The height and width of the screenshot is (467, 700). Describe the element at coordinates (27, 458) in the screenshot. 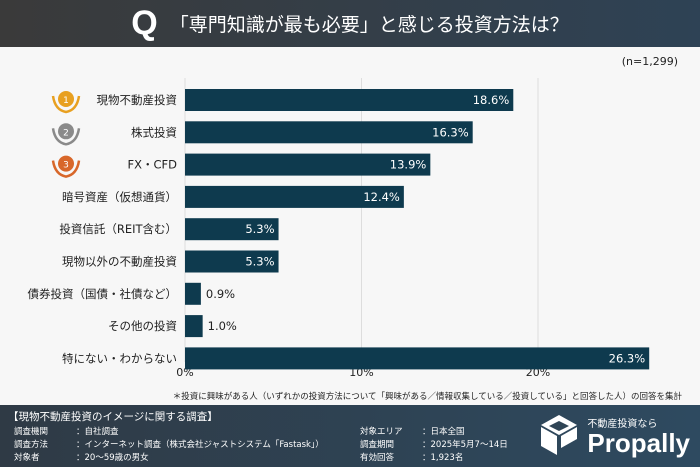

I see `footer-key: 対象者` at that location.